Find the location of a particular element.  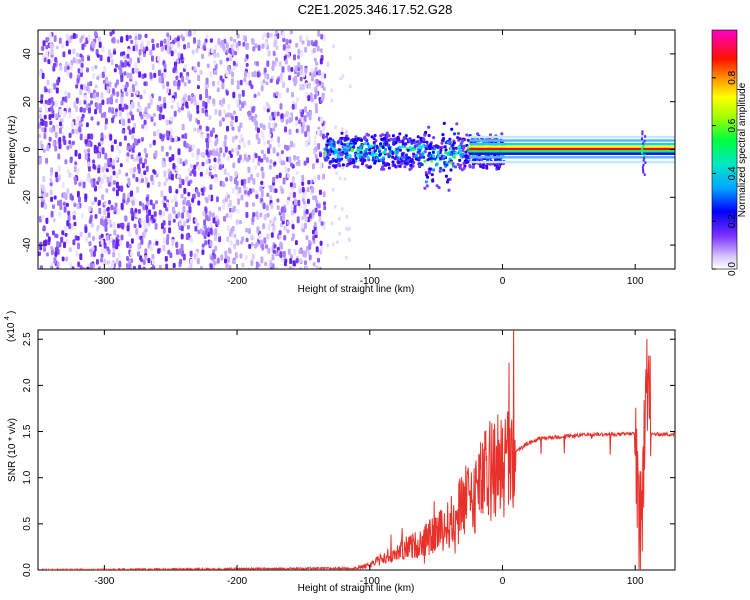

carrier-band is located at coordinates (572, 157).